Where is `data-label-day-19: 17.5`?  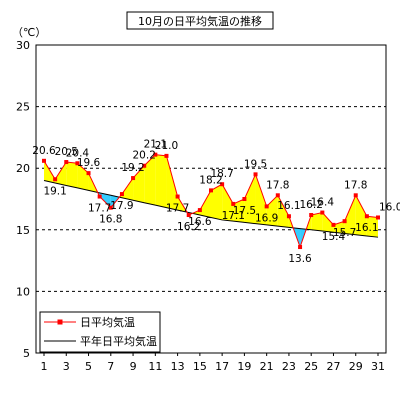
data-label-day-19: 17.5 is located at coordinates (244, 211).